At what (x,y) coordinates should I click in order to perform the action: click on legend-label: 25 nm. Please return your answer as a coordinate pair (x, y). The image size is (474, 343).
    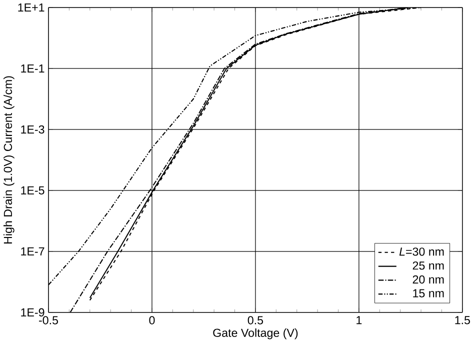
    Looking at the image, I should click on (428, 266).